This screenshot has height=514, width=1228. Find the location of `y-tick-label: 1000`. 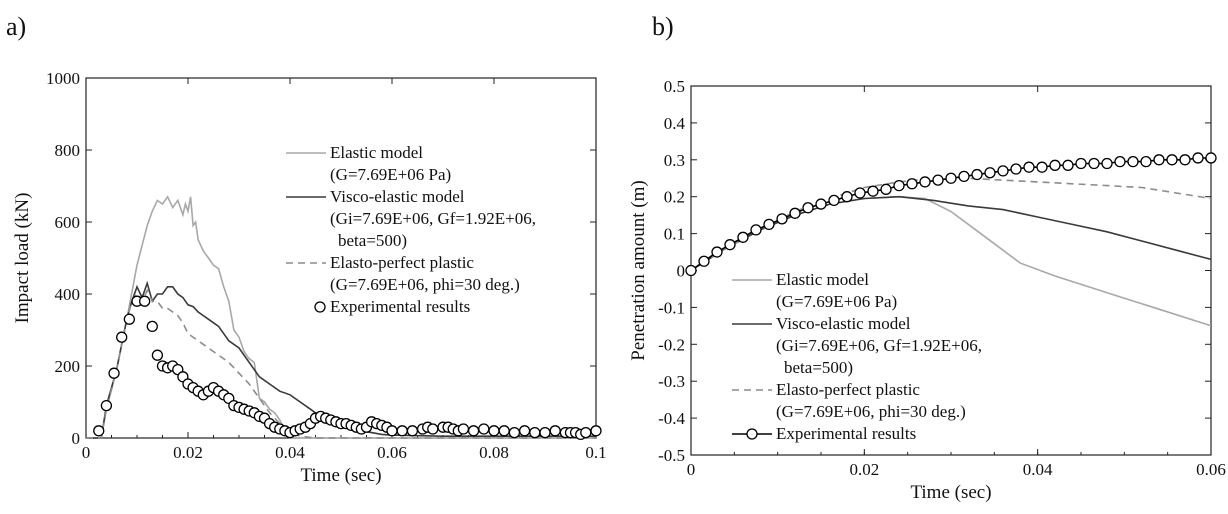

y-tick-label: 1000 is located at coordinates (63, 78).